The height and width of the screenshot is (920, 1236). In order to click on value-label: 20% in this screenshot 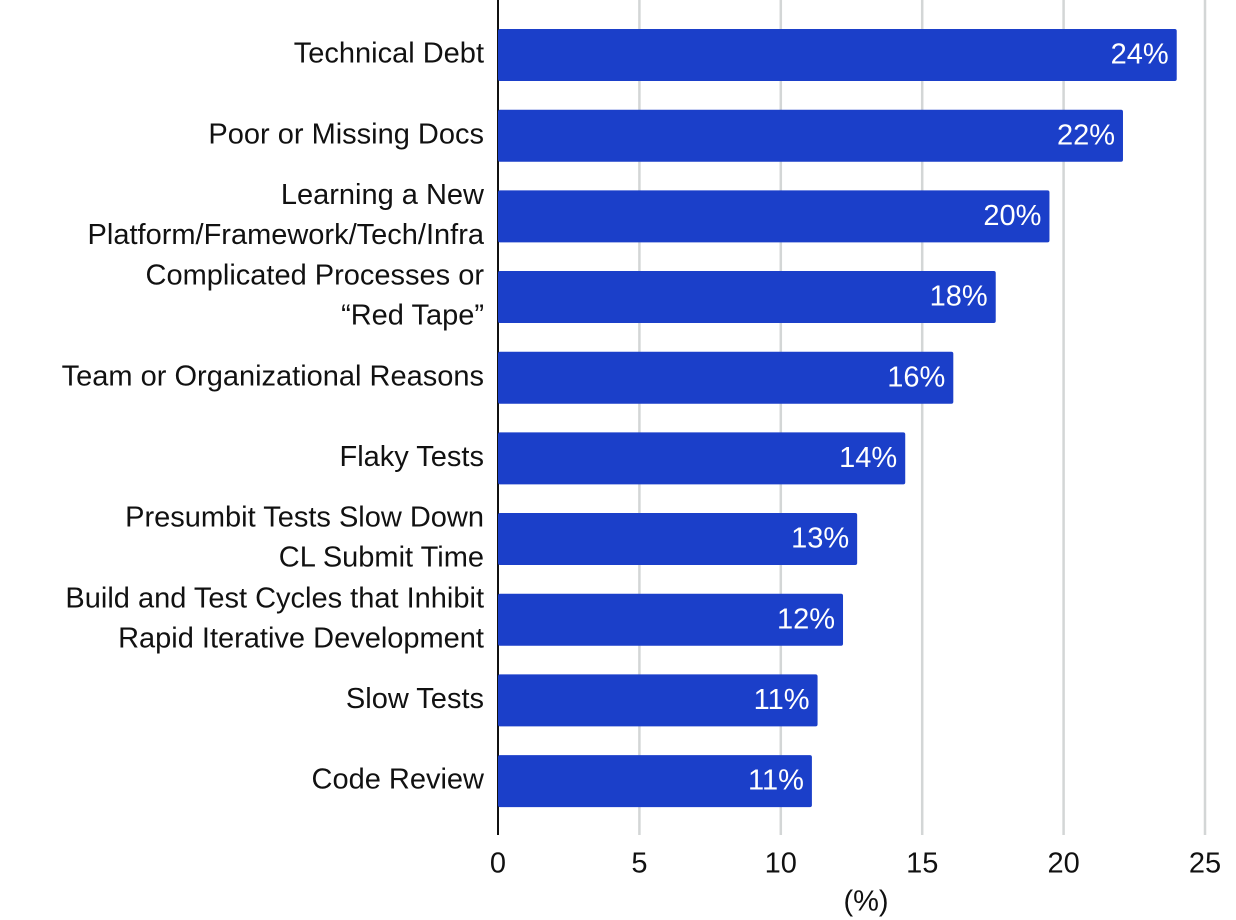, I will do `click(1012, 216)`.